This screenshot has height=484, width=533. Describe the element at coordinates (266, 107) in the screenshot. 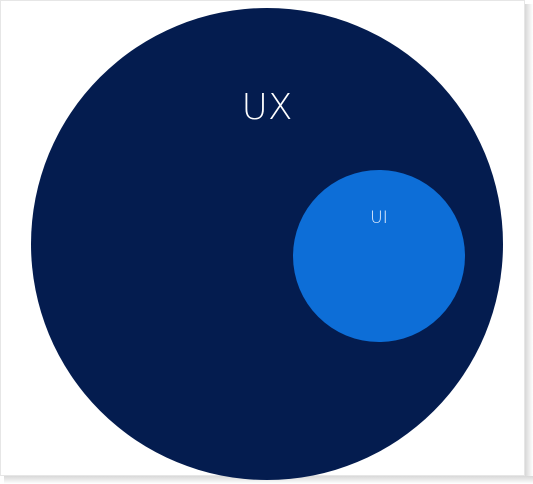

I see `ux-label: UX` at that location.